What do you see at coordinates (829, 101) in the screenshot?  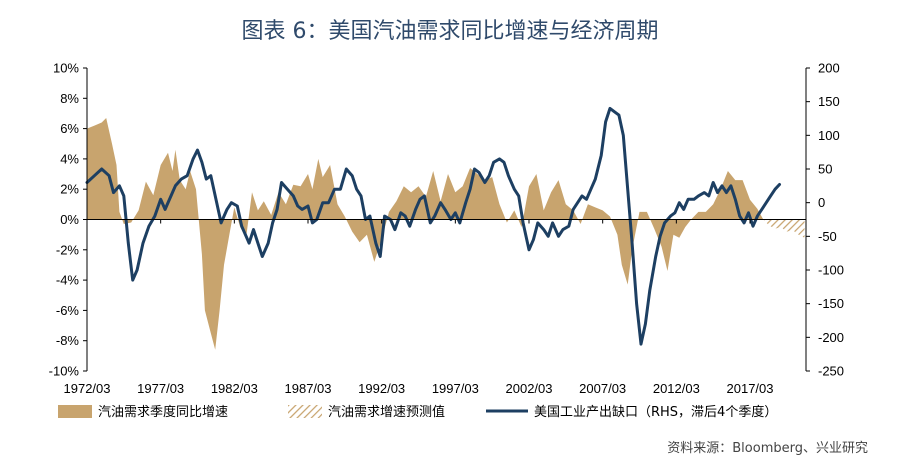 I see `right-tick-label: 150` at bounding box center [829, 101].